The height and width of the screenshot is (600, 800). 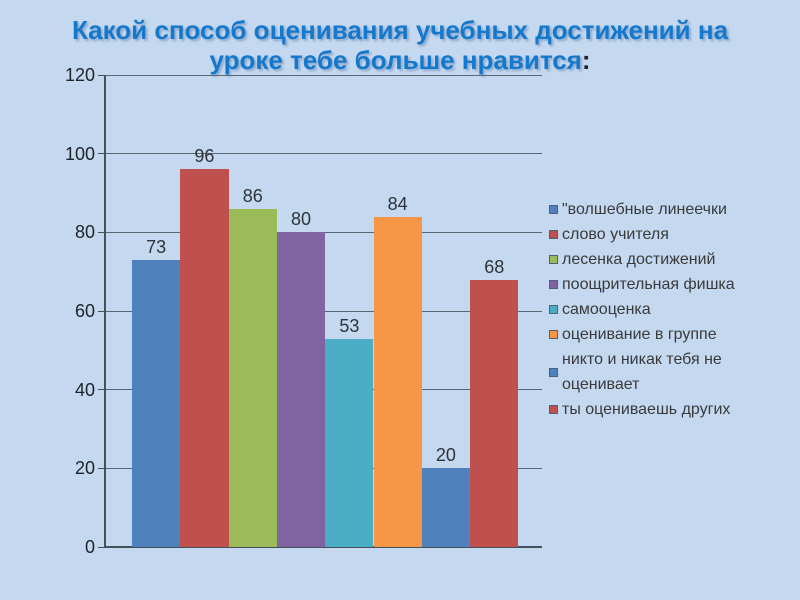 What do you see at coordinates (395, 60) in the screenshot?
I see `chart-title-line2: уроке тебе больше нравится` at bounding box center [395, 60].